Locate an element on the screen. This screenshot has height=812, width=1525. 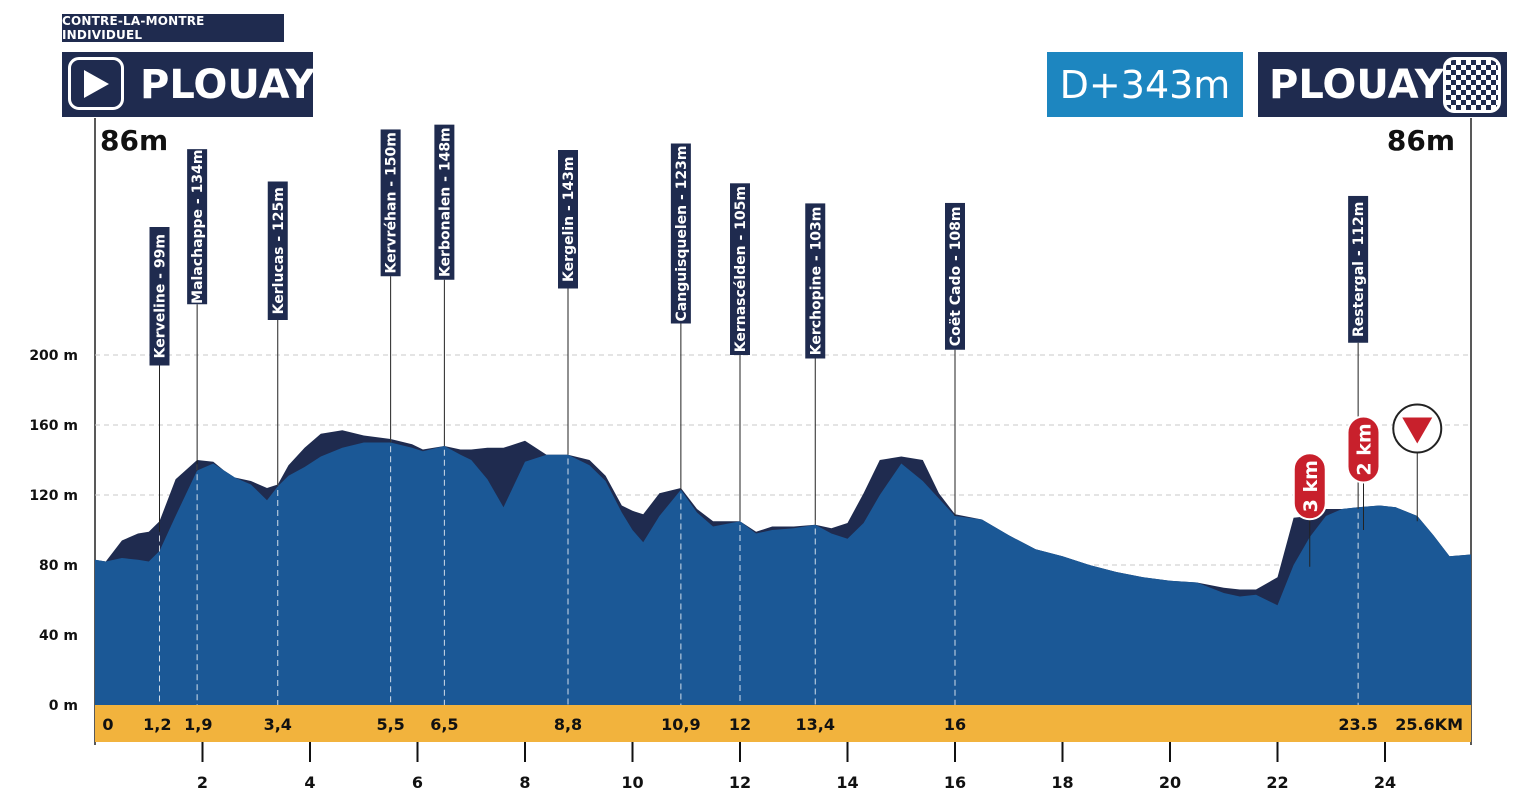
poi-label: Kerveline - 99m is located at coordinates (161, 296).